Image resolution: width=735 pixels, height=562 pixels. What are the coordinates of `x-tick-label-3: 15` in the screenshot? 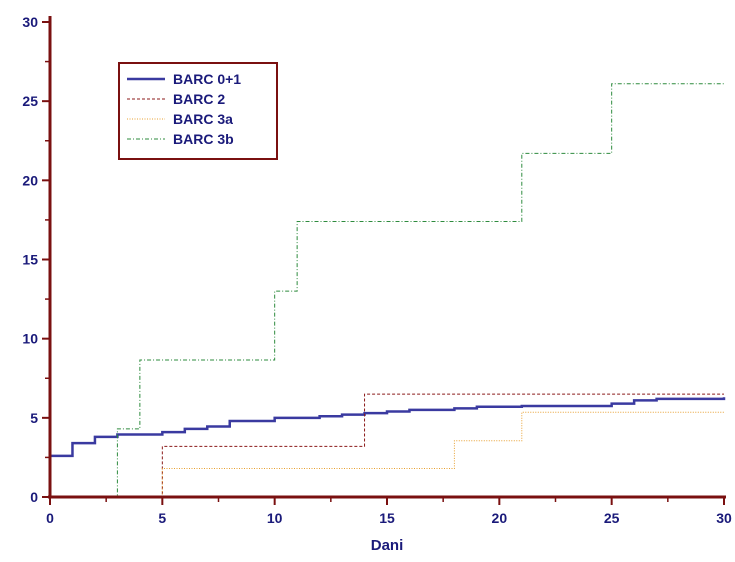 It's located at (387, 518).